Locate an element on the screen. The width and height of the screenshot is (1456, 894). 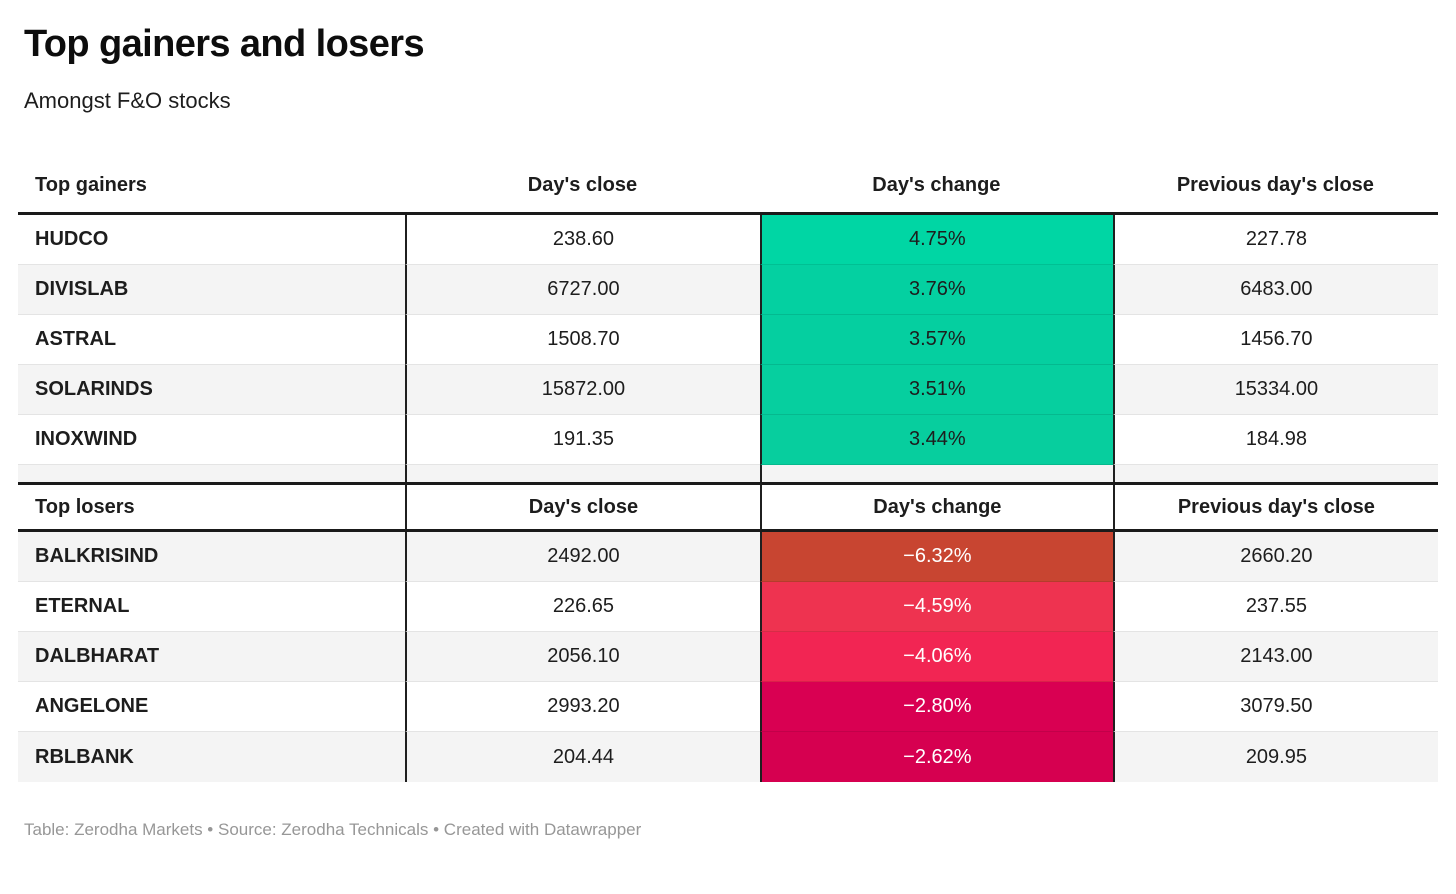
table-row: DALBHARAT 2056.10 −4.06% 2143.00 is located at coordinates (728, 657).